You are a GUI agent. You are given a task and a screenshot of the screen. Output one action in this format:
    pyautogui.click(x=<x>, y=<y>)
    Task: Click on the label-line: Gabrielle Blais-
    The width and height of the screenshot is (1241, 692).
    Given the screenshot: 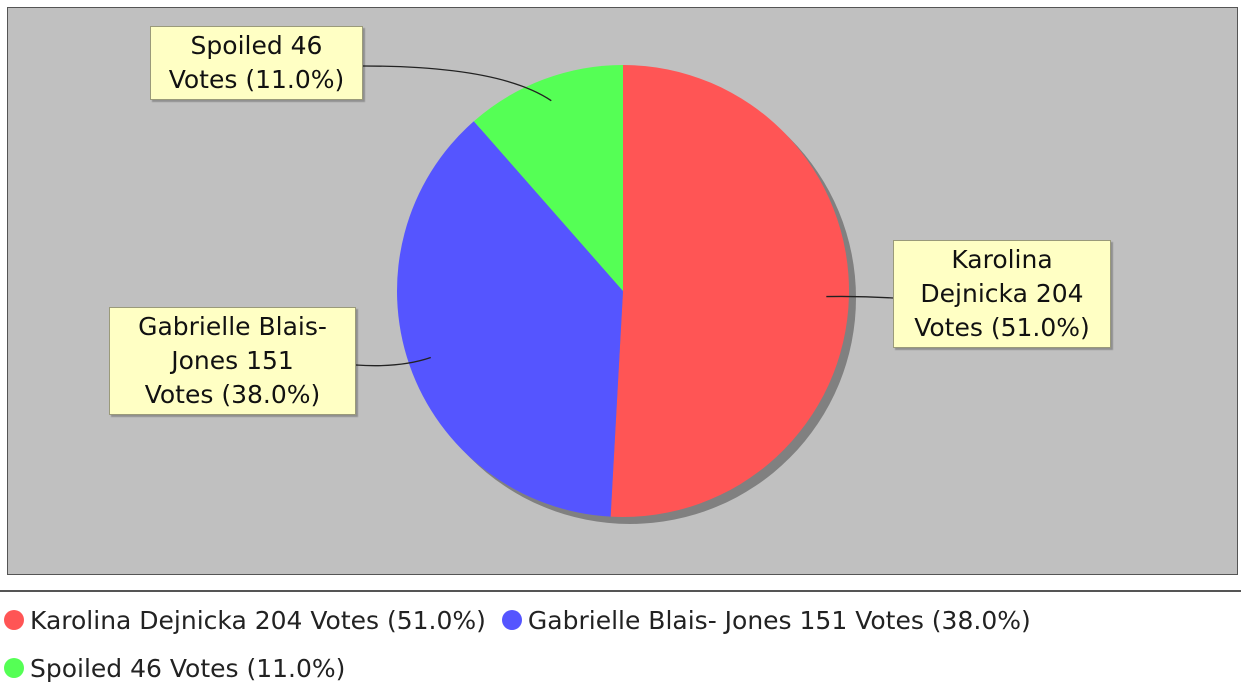 What is the action you would take?
    pyautogui.click(x=232, y=326)
    